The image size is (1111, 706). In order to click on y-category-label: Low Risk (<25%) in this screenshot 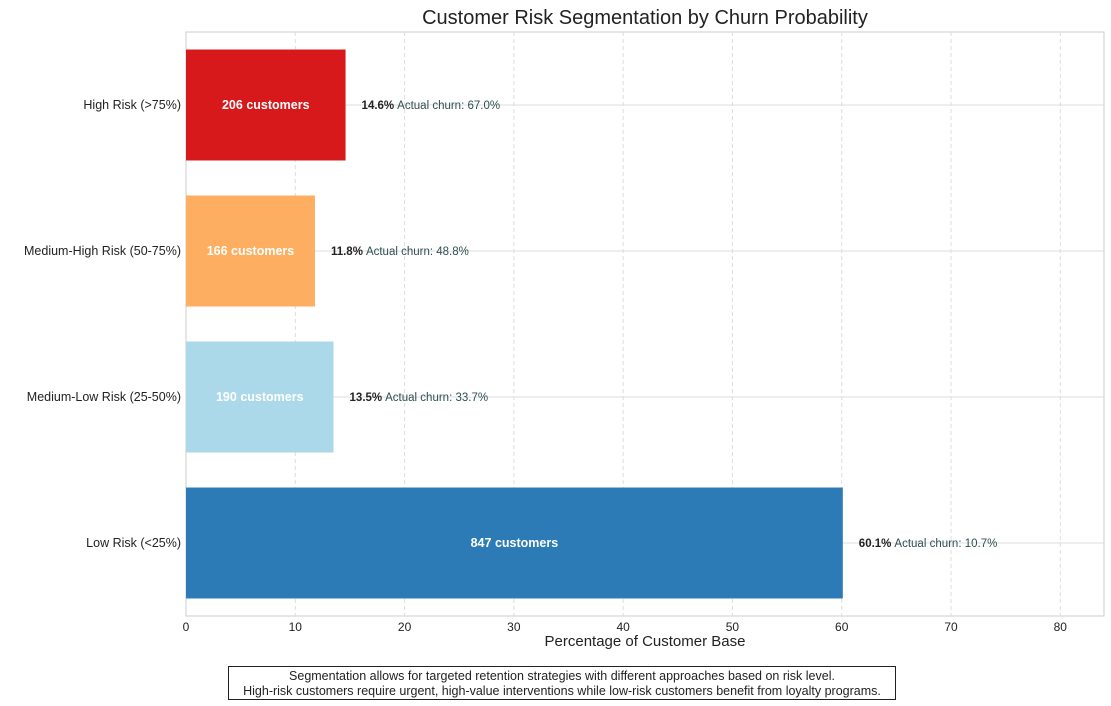, I will do `click(133, 543)`.